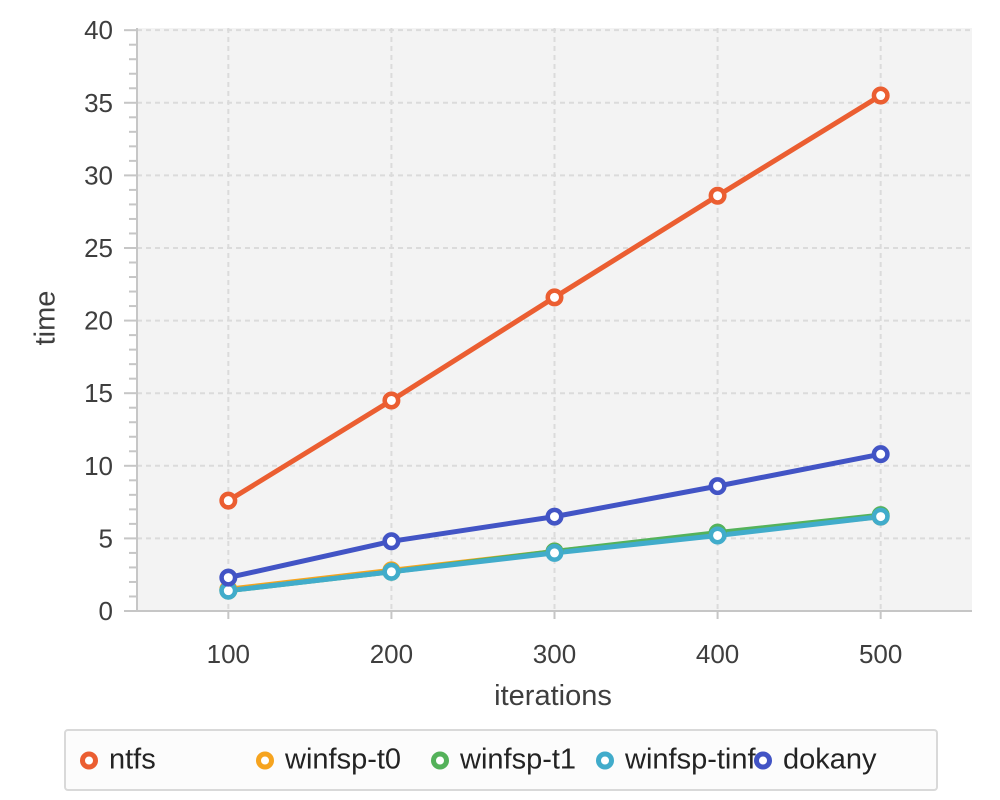 The height and width of the screenshot is (800, 1000). I want to click on winfsp-tinf-marker-icon, so click(605, 760).